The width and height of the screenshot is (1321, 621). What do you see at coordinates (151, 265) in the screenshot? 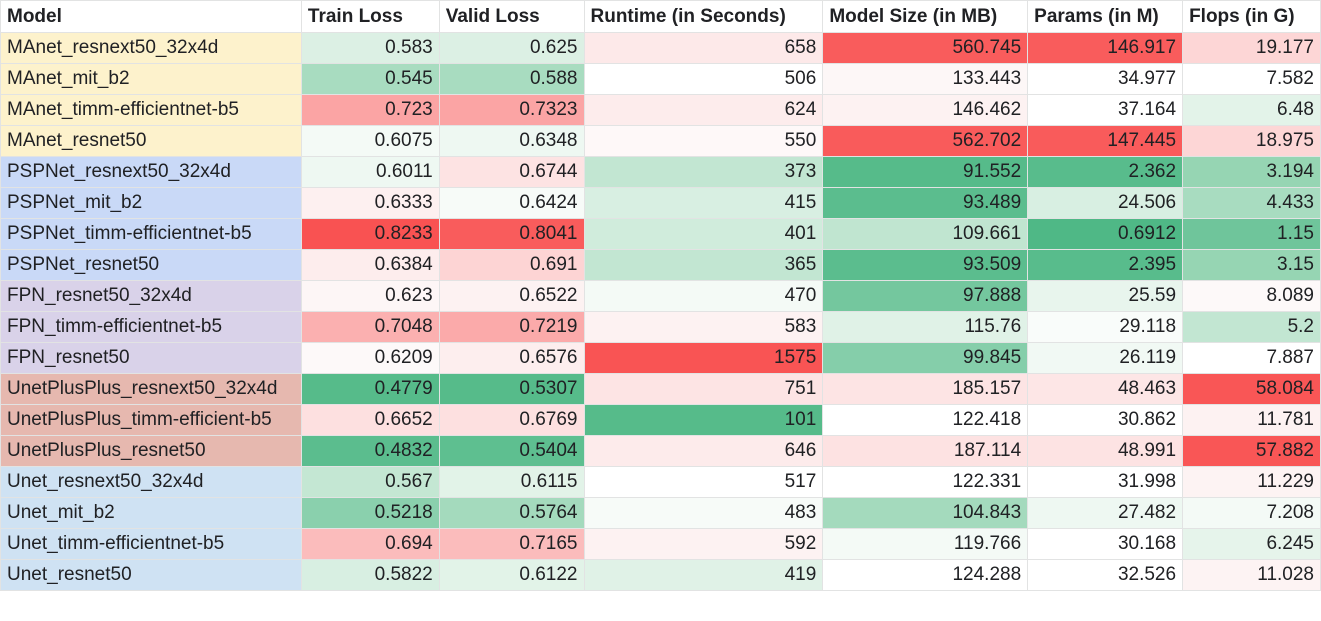
I see `model-name-cell: PSPNet_resnet50` at bounding box center [151, 265].